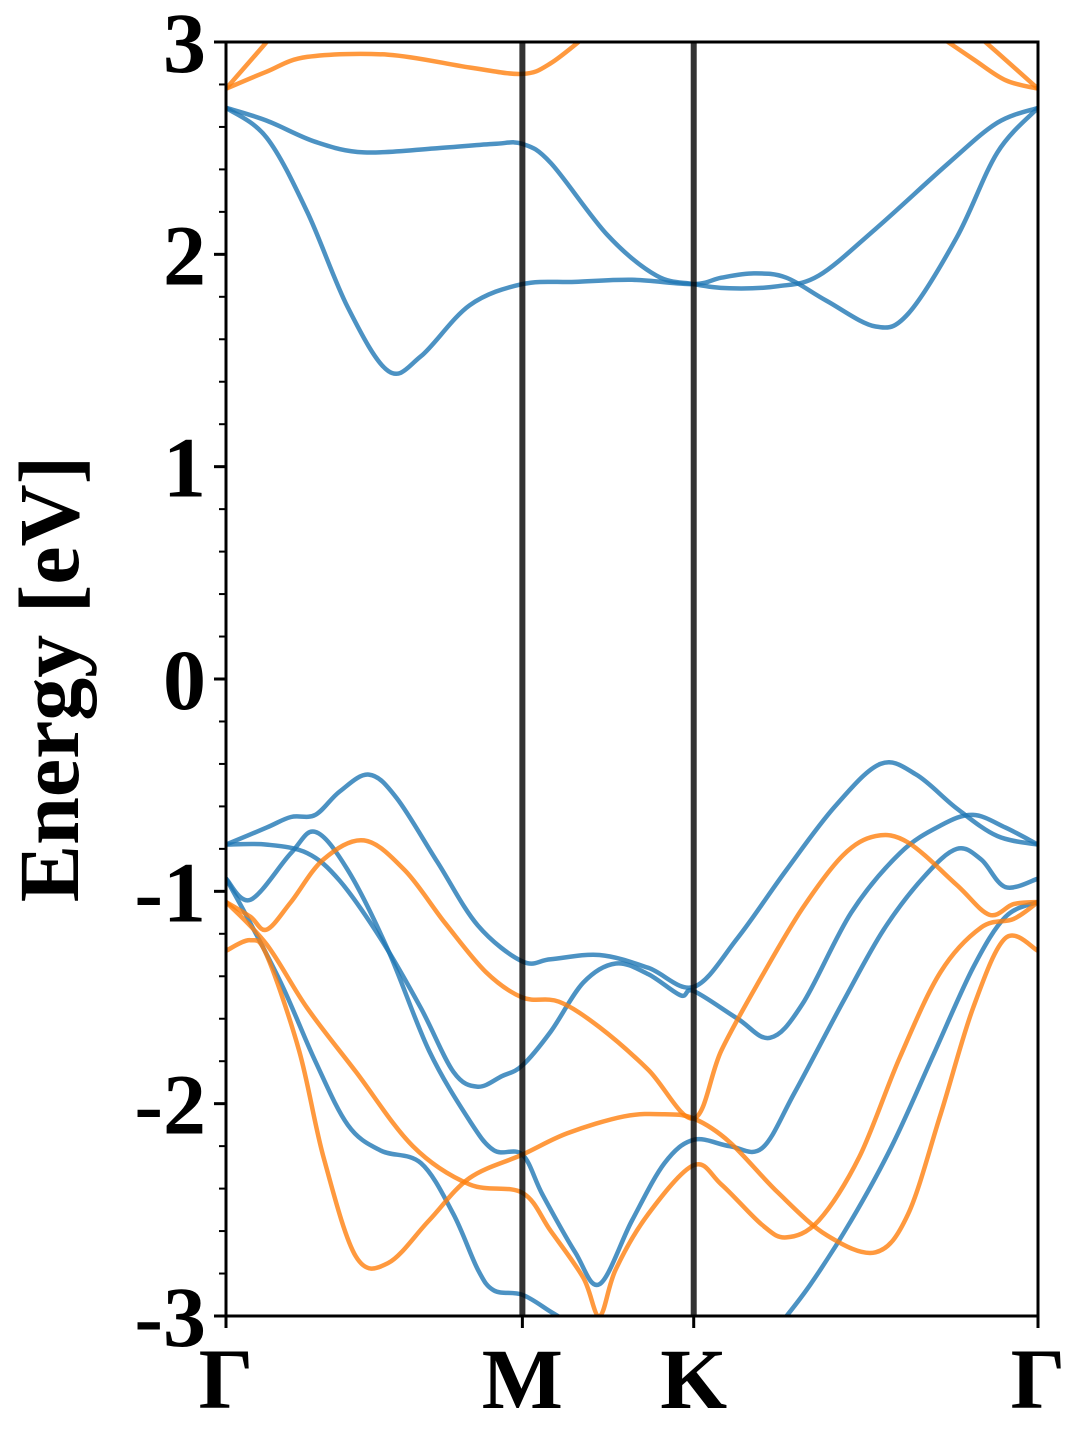 The image size is (1080, 1440). Describe the element at coordinates (170, 892) in the screenshot. I see `y-tick-label: -1` at that location.